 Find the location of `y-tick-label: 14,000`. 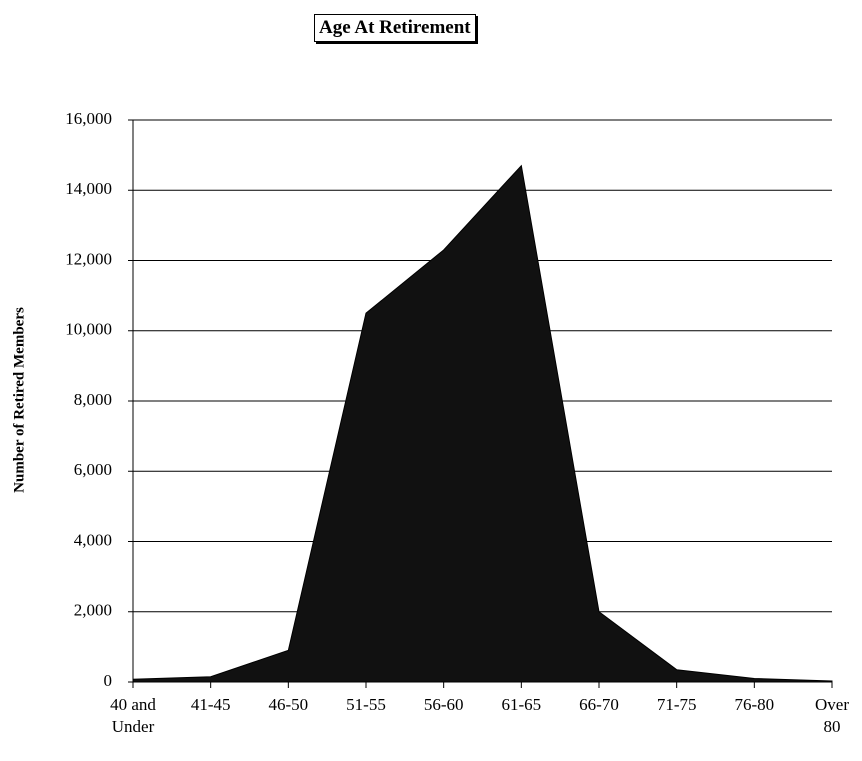

y-tick-label: 14,000 is located at coordinates (88, 188).